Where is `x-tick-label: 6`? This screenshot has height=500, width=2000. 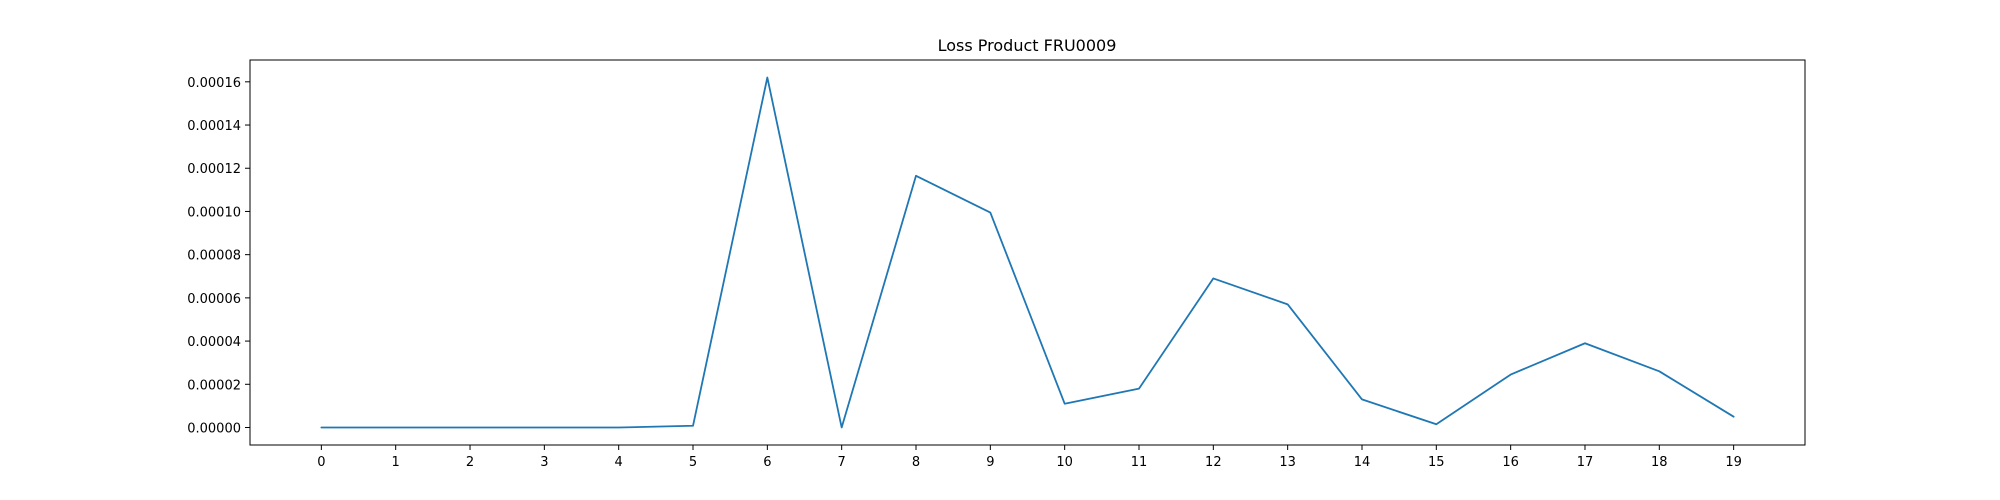 x-tick-label: 6 is located at coordinates (767, 462).